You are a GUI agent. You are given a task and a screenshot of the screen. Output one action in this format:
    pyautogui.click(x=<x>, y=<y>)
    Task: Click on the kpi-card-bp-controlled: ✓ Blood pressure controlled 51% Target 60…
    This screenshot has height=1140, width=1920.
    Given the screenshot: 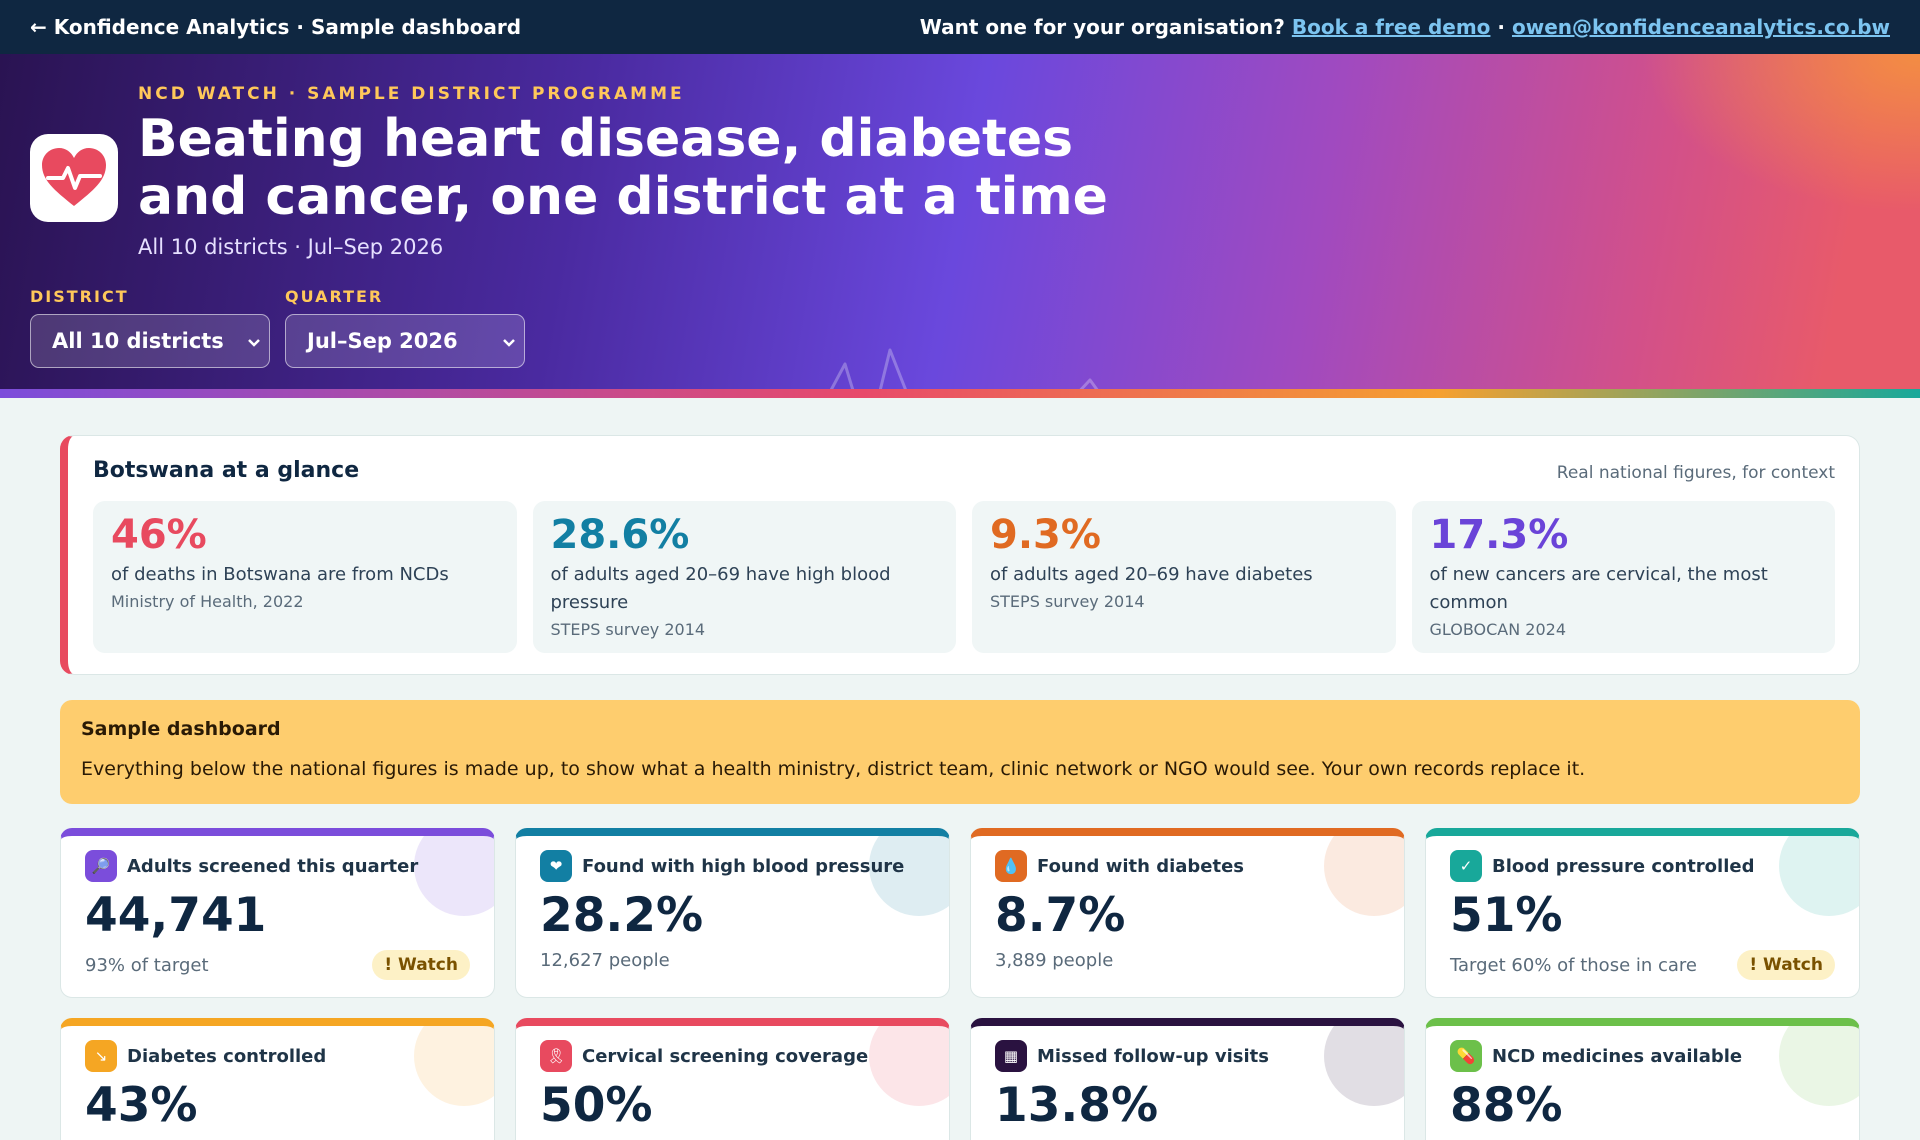 What is the action you would take?
    pyautogui.click(x=1642, y=913)
    